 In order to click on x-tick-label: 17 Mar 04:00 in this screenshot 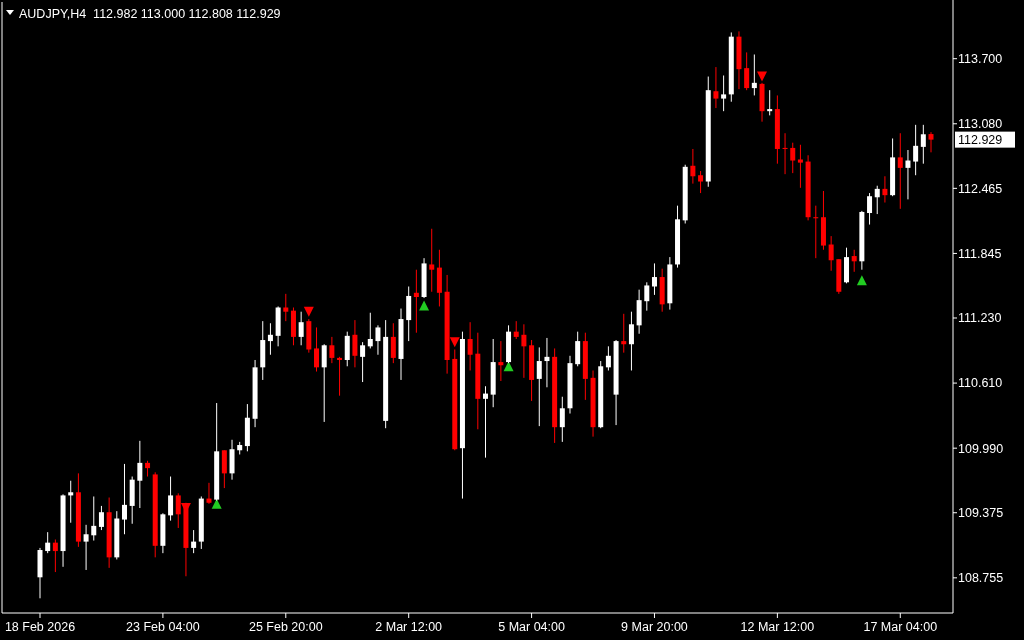, I will do `click(900, 627)`.